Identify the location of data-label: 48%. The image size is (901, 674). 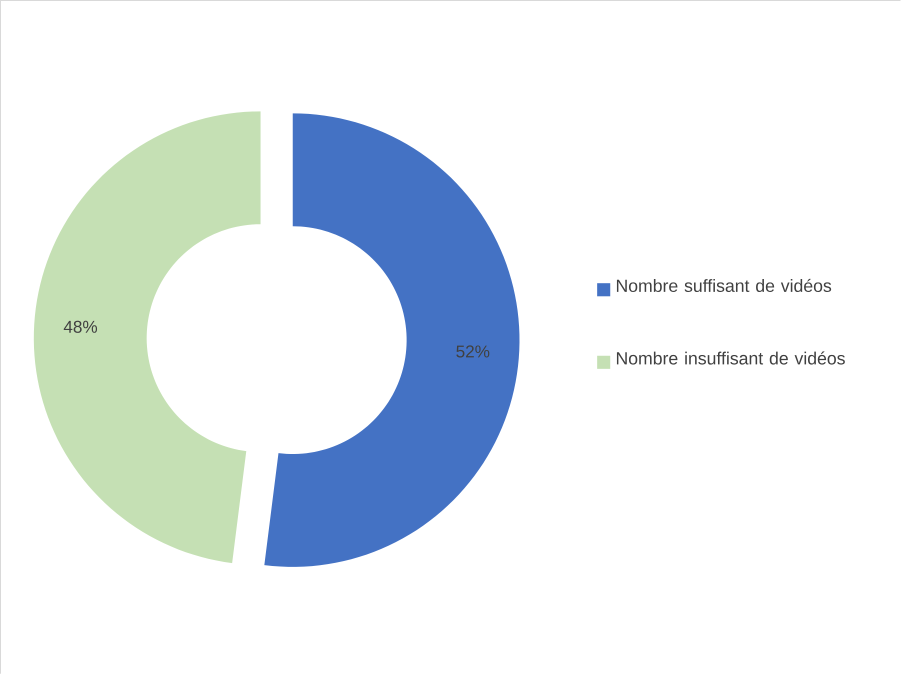
(81, 326).